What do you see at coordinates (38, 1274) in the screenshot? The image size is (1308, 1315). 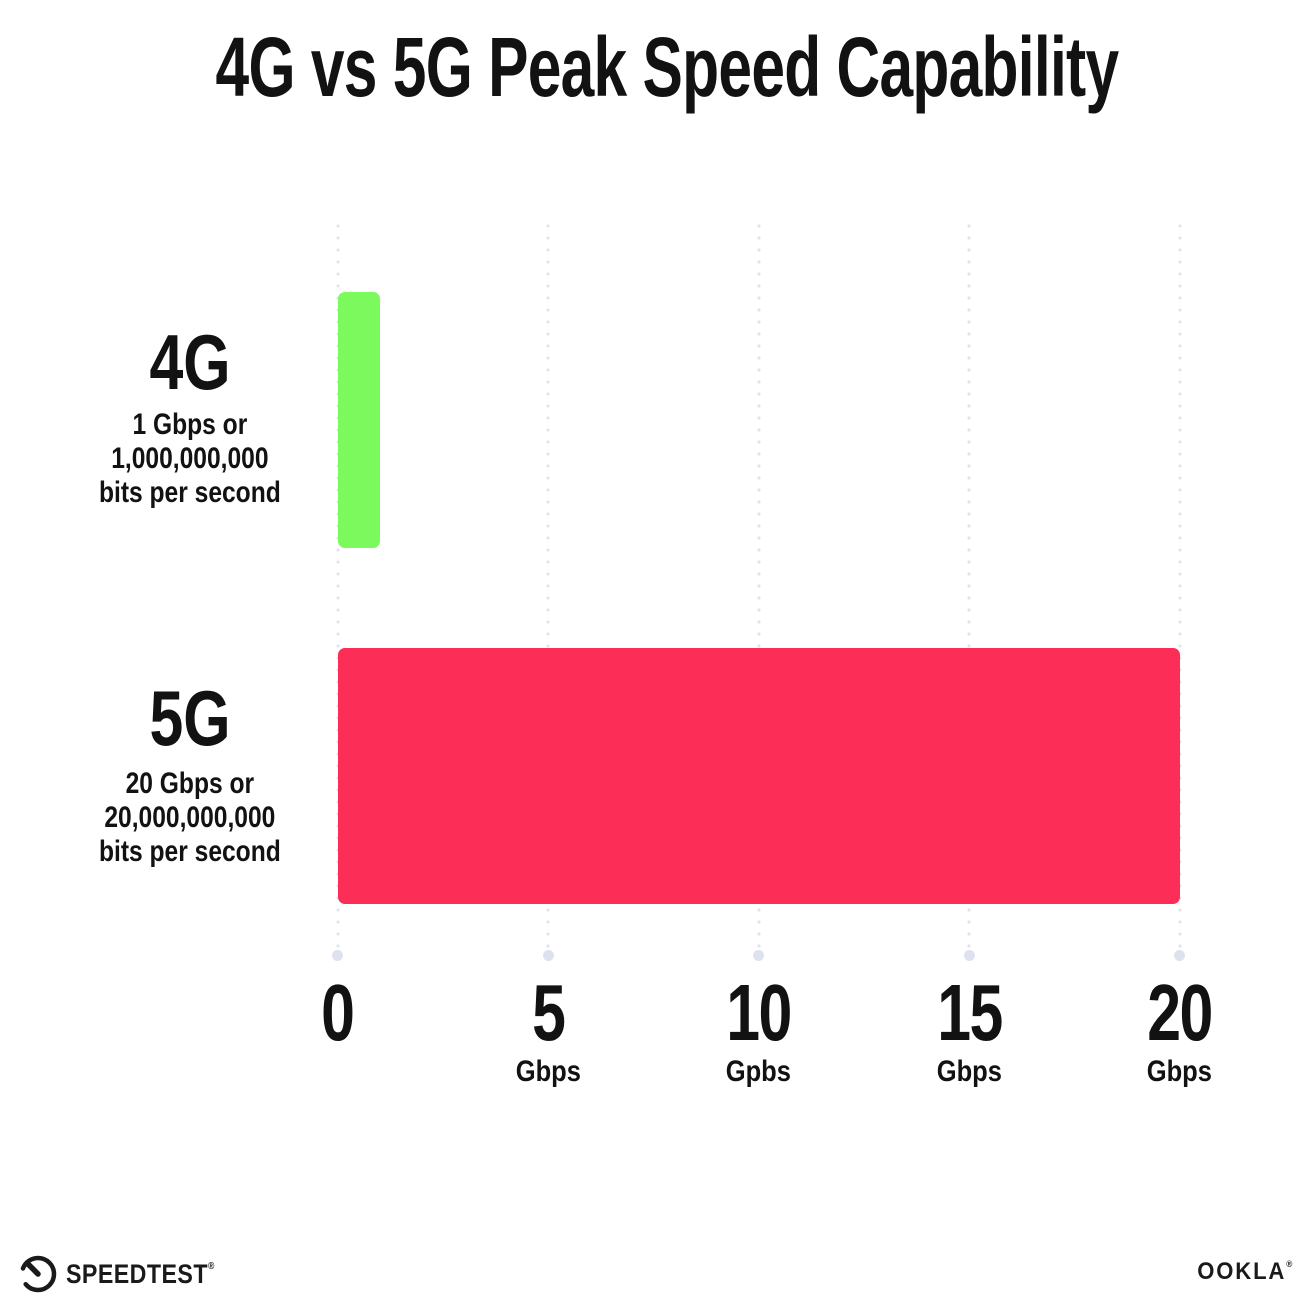 I see `speedtest-gauge-icon` at bounding box center [38, 1274].